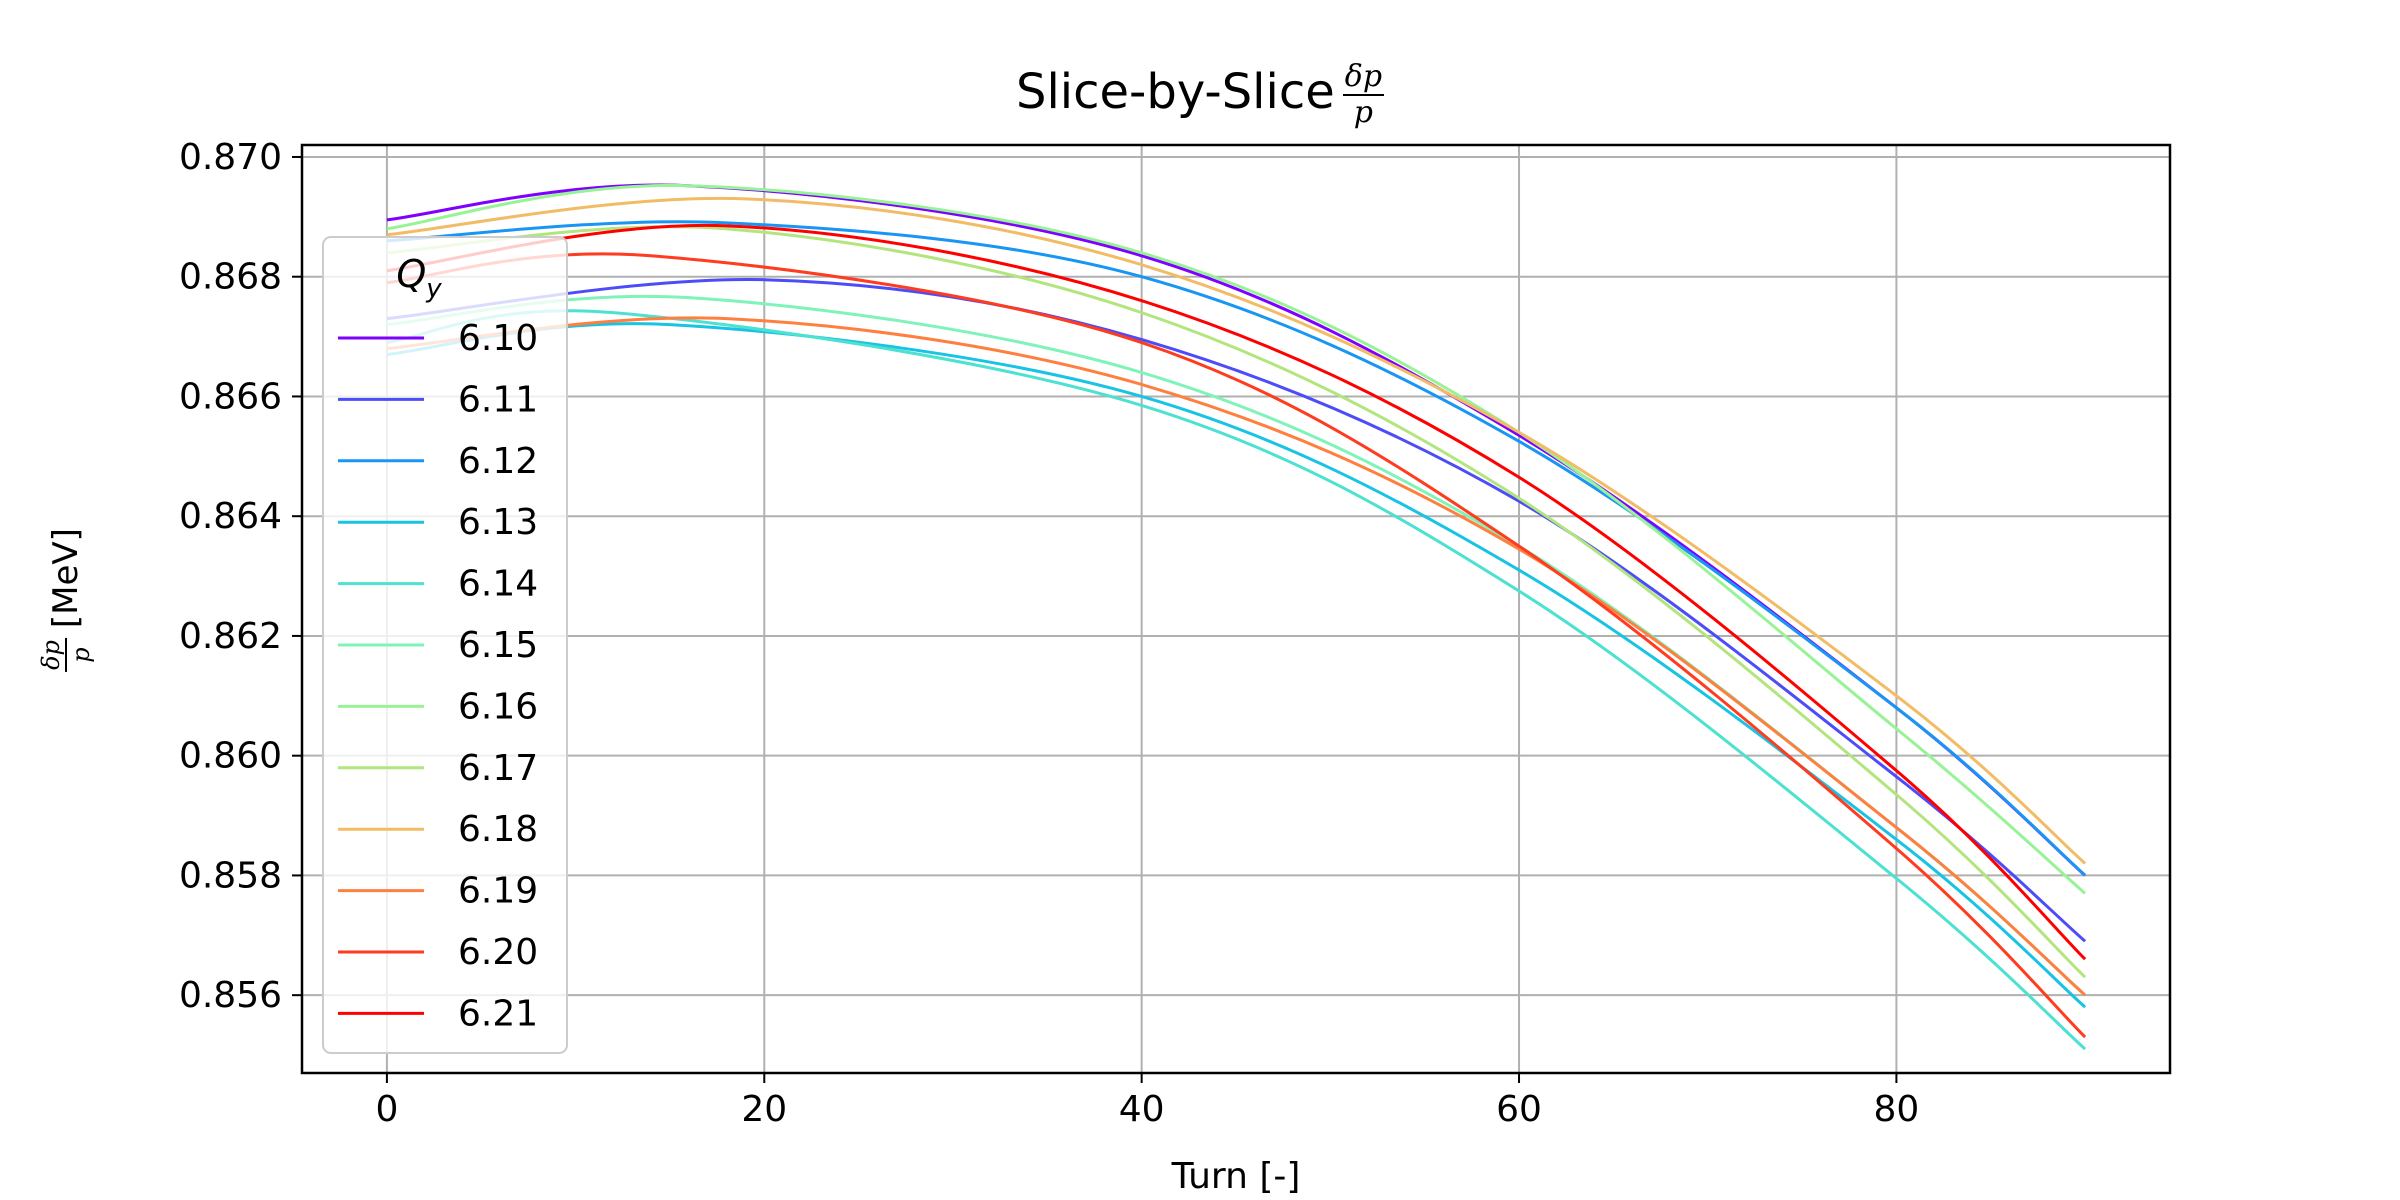 The width and height of the screenshot is (2400, 1200). What do you see at coordinates (230, 636) in the screenshot?
I see `y-tick-label: 0.862` at bounding box center [230, 636].